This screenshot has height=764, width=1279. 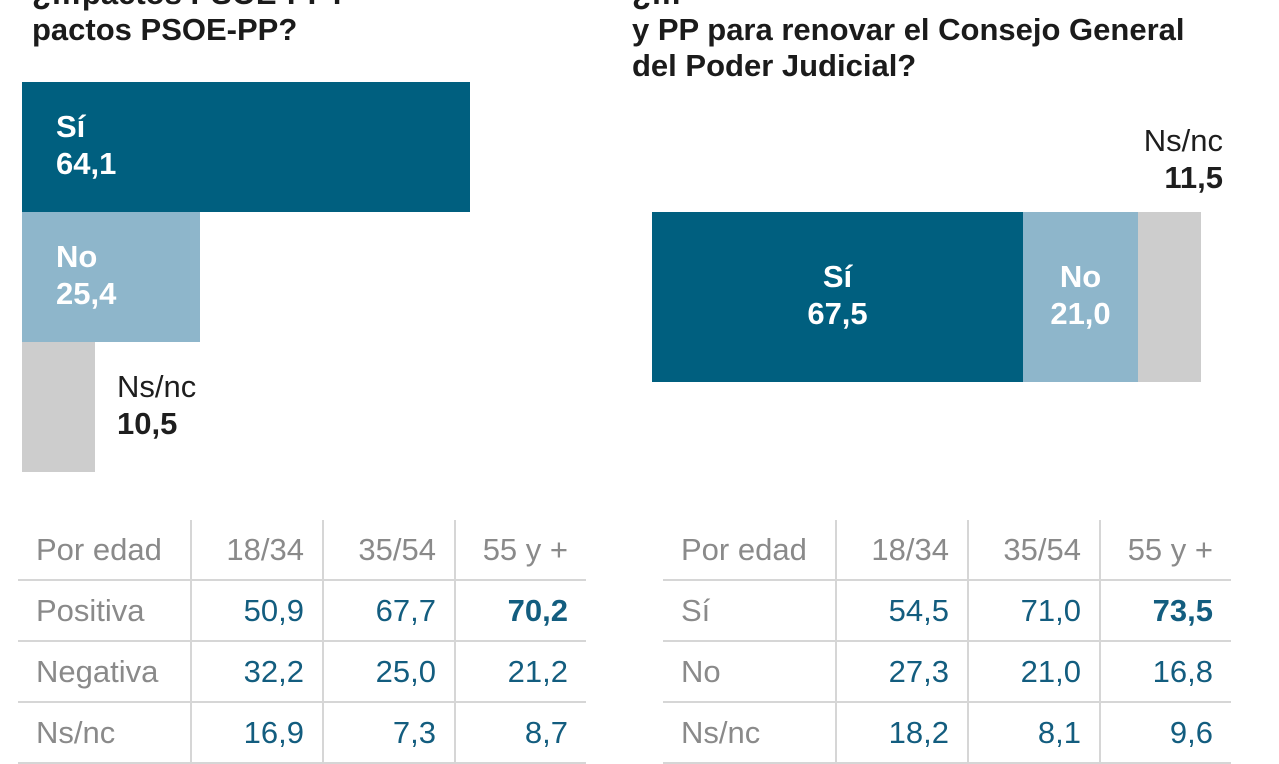 What do you see at coordinates (156, 405) in the screenshot?
I see `bar-label-nsnc-left: Ns/nc 10,5` at bounding box center [156, 405].